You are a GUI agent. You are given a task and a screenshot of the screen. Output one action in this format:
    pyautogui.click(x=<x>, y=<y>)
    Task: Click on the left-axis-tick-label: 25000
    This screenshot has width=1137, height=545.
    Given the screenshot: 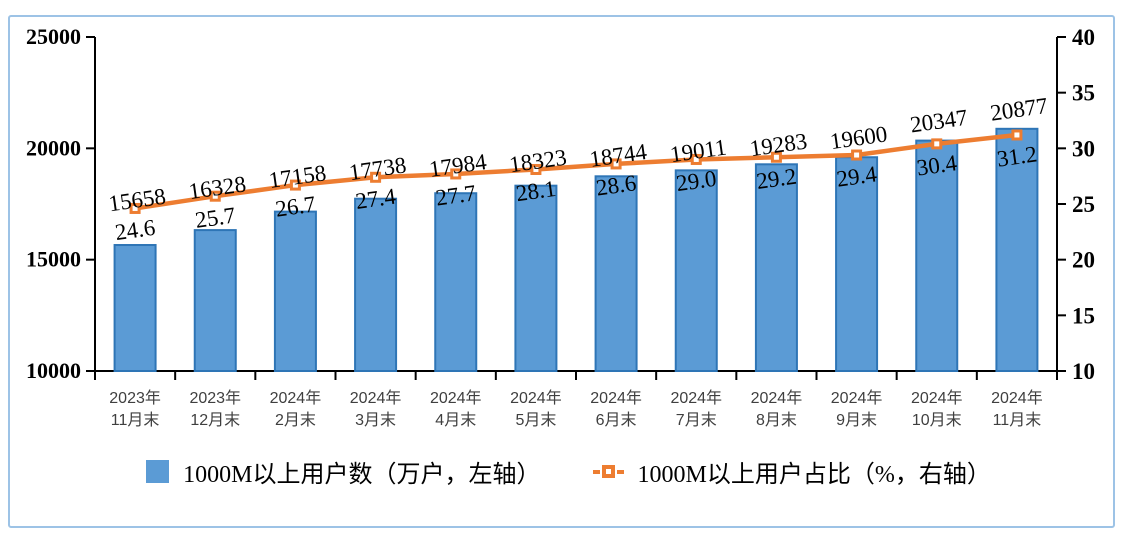 What is the action you would take?
    pyautogui.click(x=53, y=36)
    